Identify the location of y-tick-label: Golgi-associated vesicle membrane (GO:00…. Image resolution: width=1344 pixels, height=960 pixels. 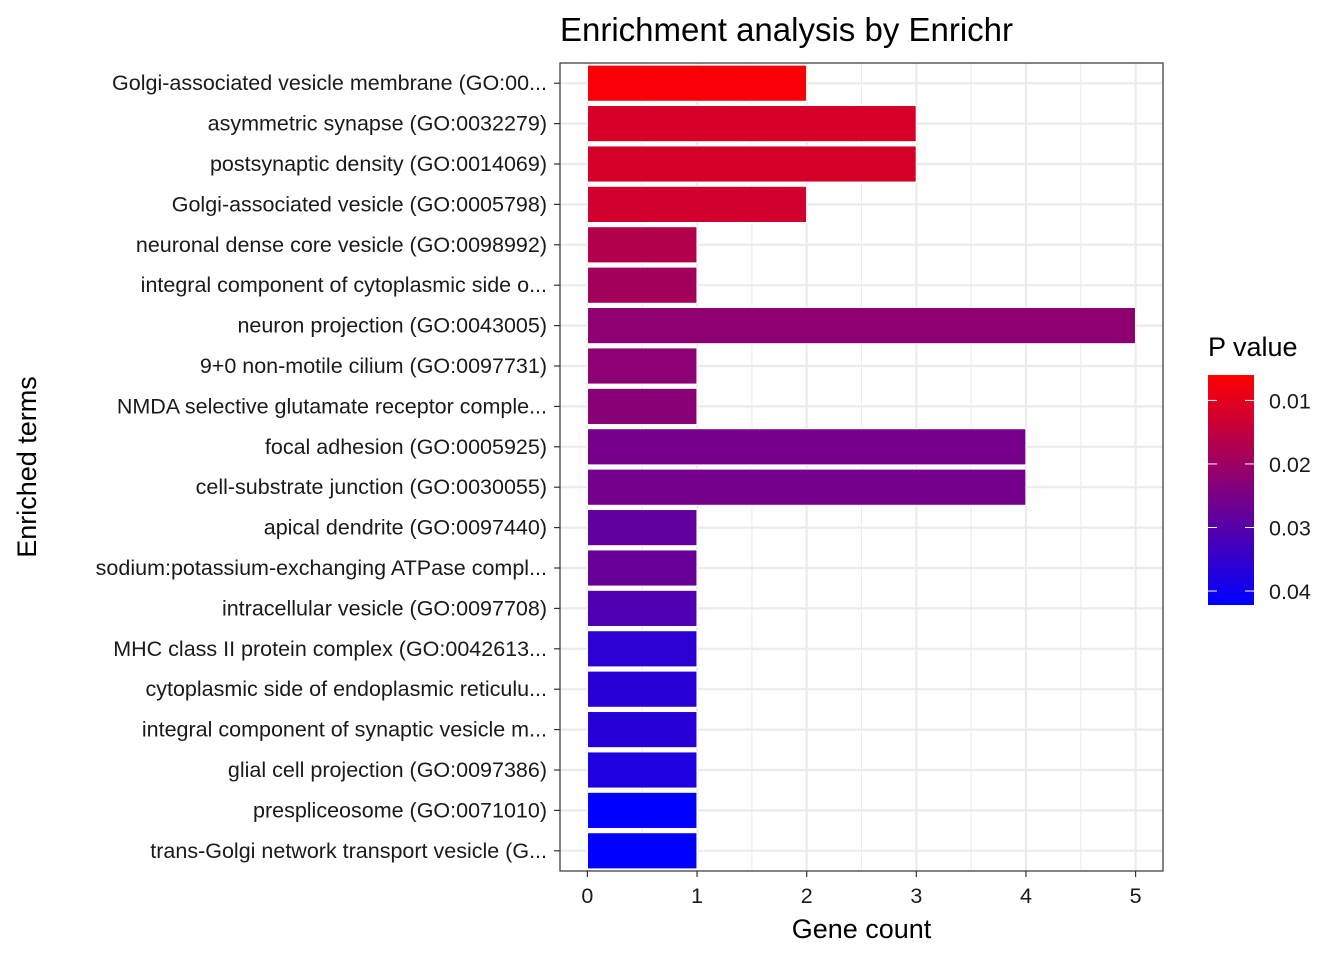
(329, 83).